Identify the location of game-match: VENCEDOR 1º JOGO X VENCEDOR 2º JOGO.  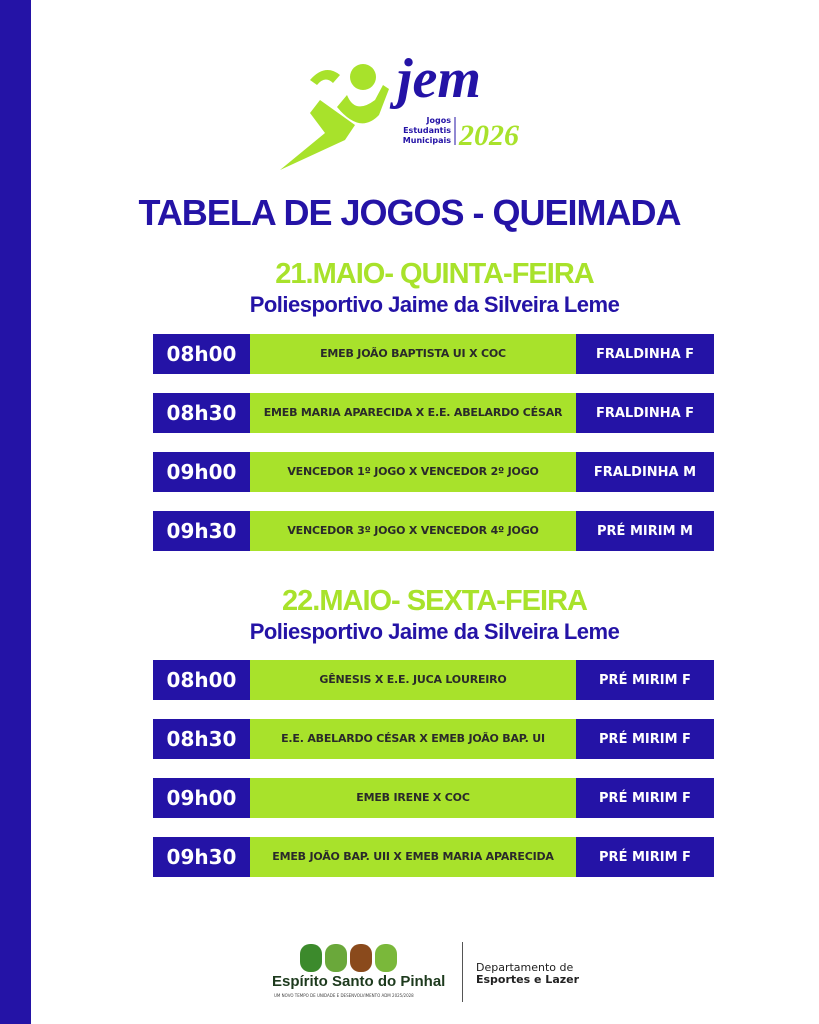
(413, 472).